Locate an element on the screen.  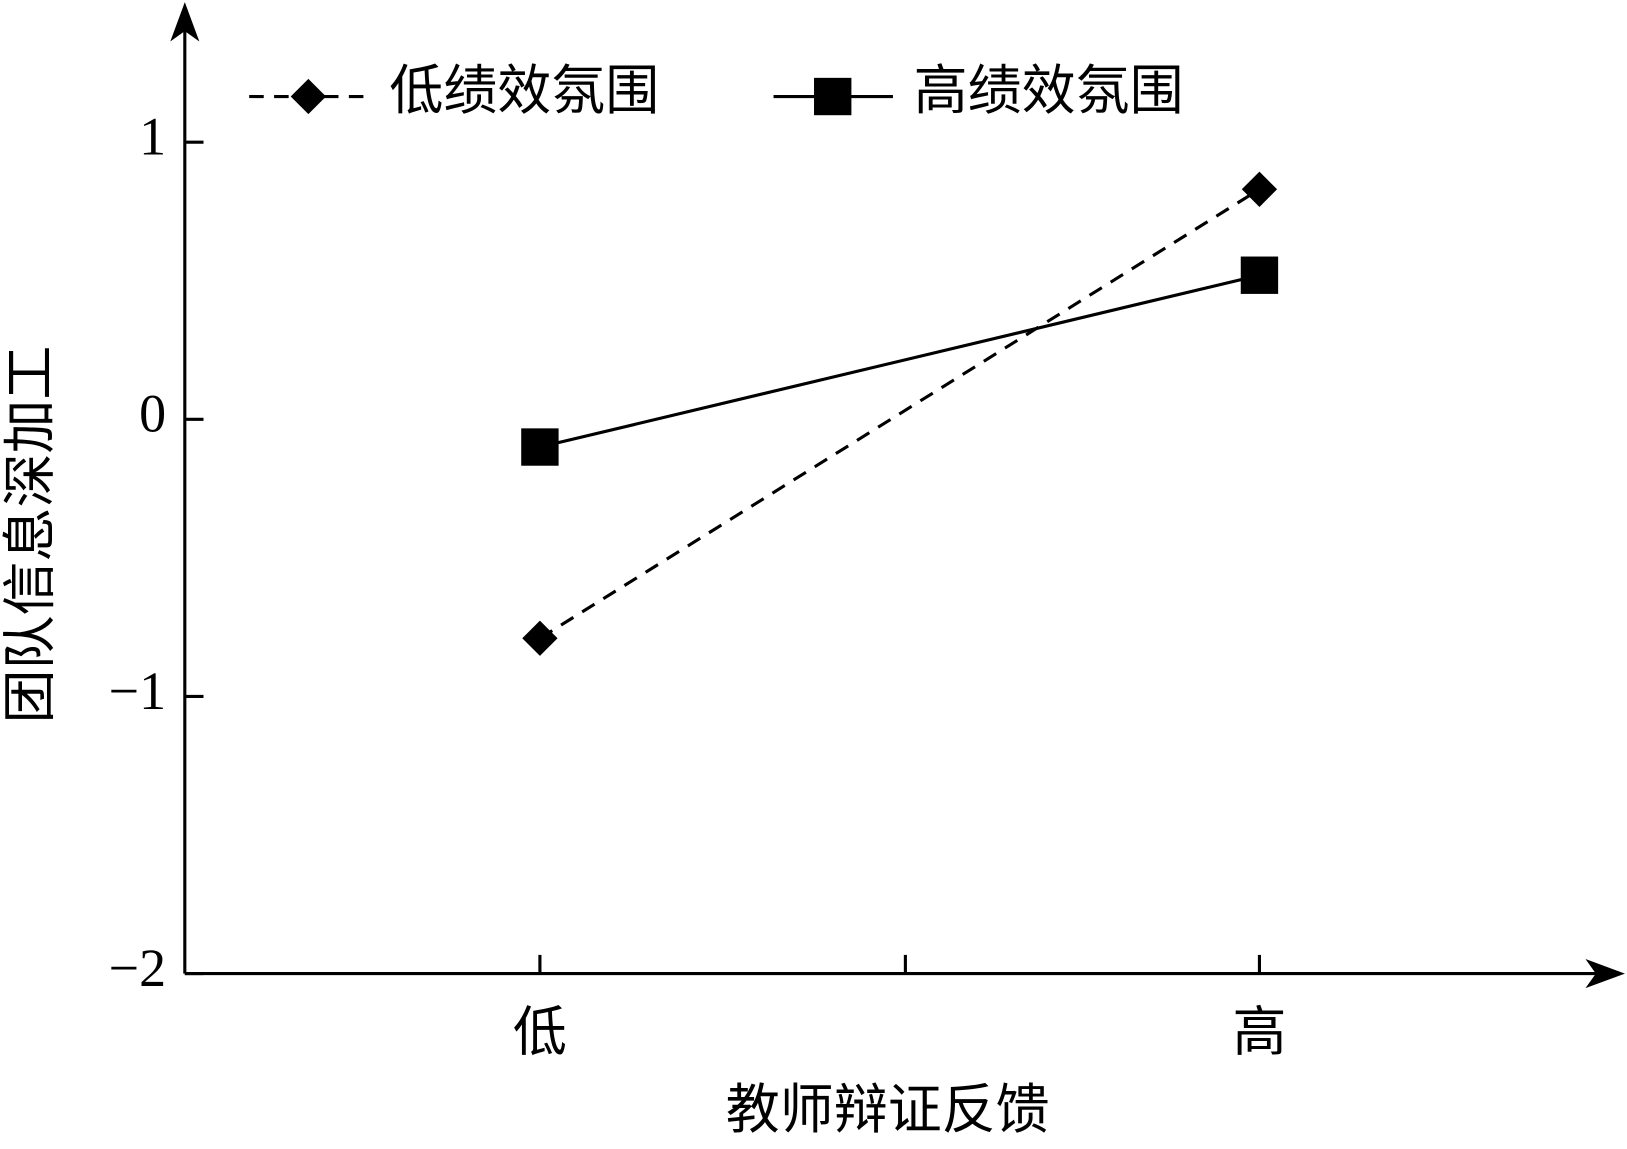
y-tick-label: 1 is located at coordinates (152, 137).